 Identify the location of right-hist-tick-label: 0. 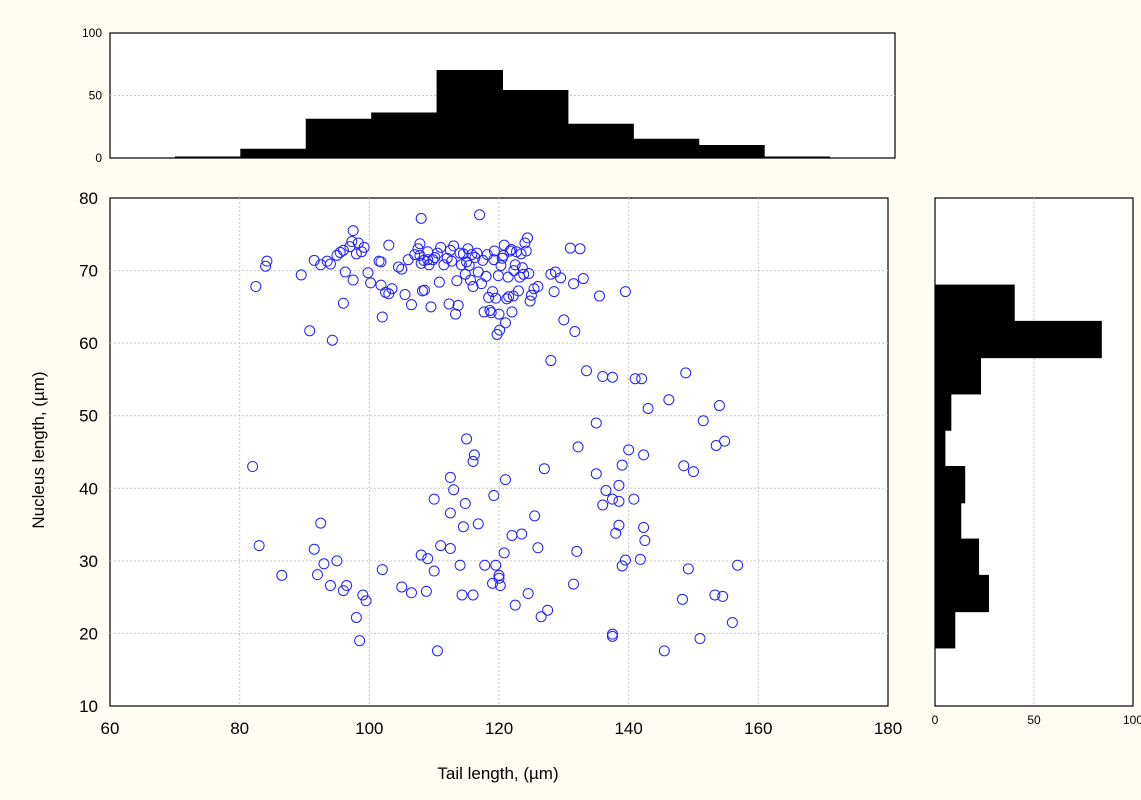
(935, 720).